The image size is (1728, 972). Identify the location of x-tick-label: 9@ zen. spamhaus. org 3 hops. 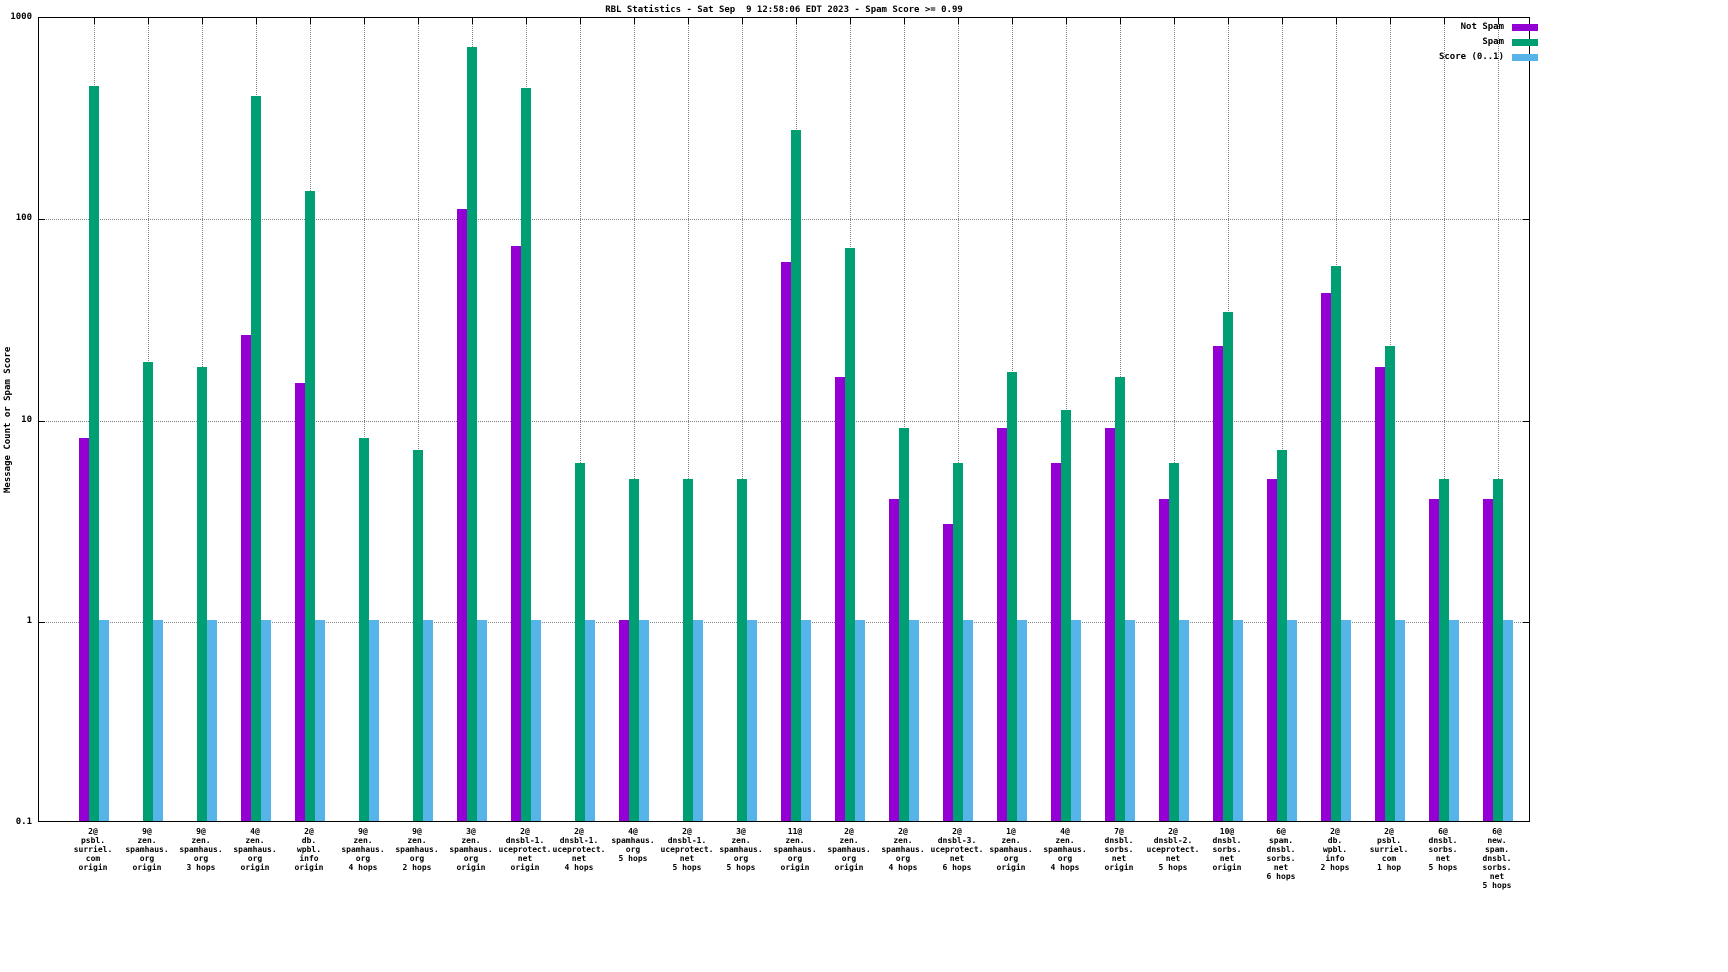
(201, 849).